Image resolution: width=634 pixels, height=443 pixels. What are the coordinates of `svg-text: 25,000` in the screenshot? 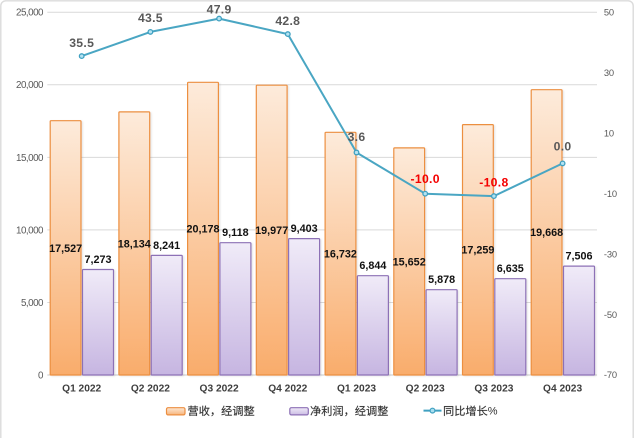 It's located at (30, 13).